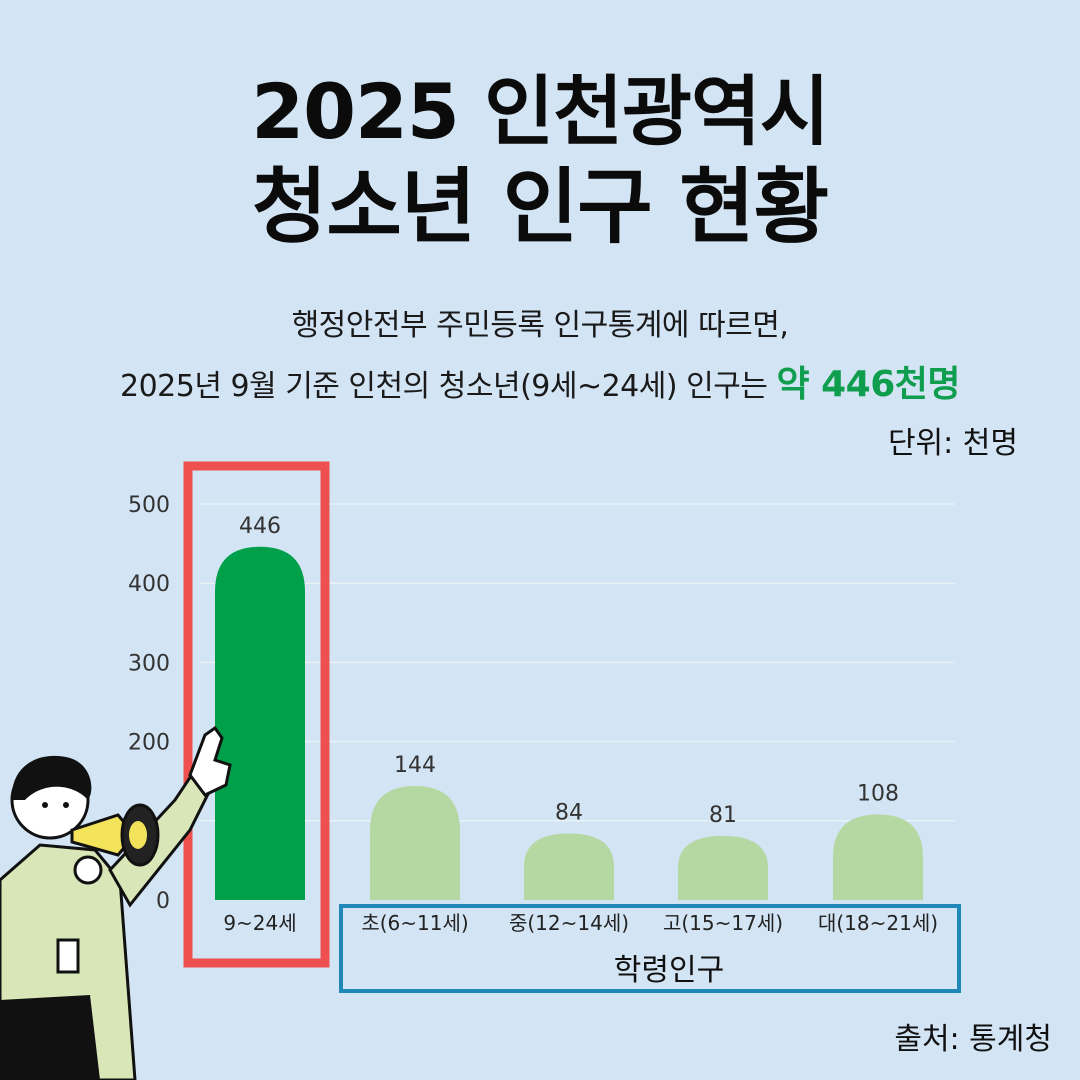 The width and height of the screenshot is (1080, 1080). I want to click on data-label: 446, so click(260, 526).